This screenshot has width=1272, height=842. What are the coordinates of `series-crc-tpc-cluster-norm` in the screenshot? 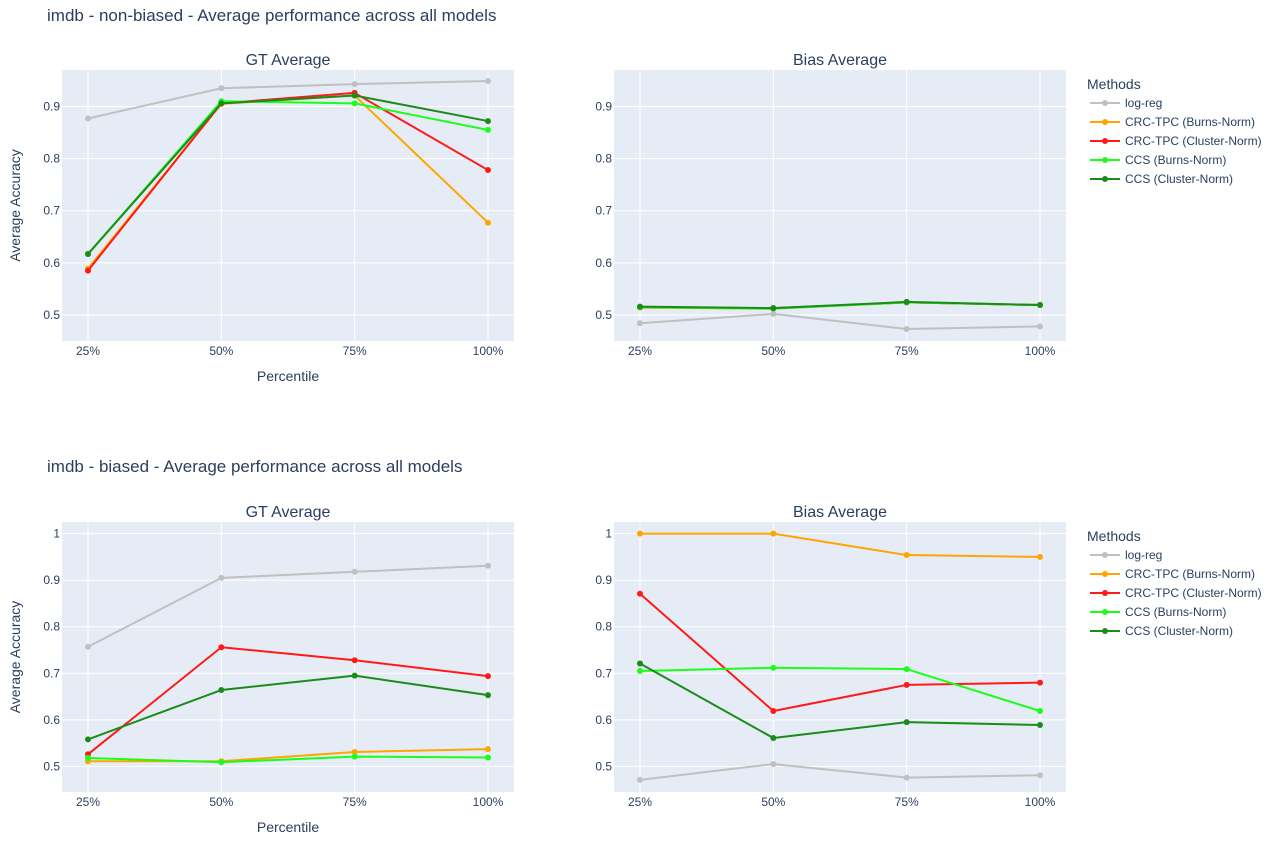 It's located at (840, 652).